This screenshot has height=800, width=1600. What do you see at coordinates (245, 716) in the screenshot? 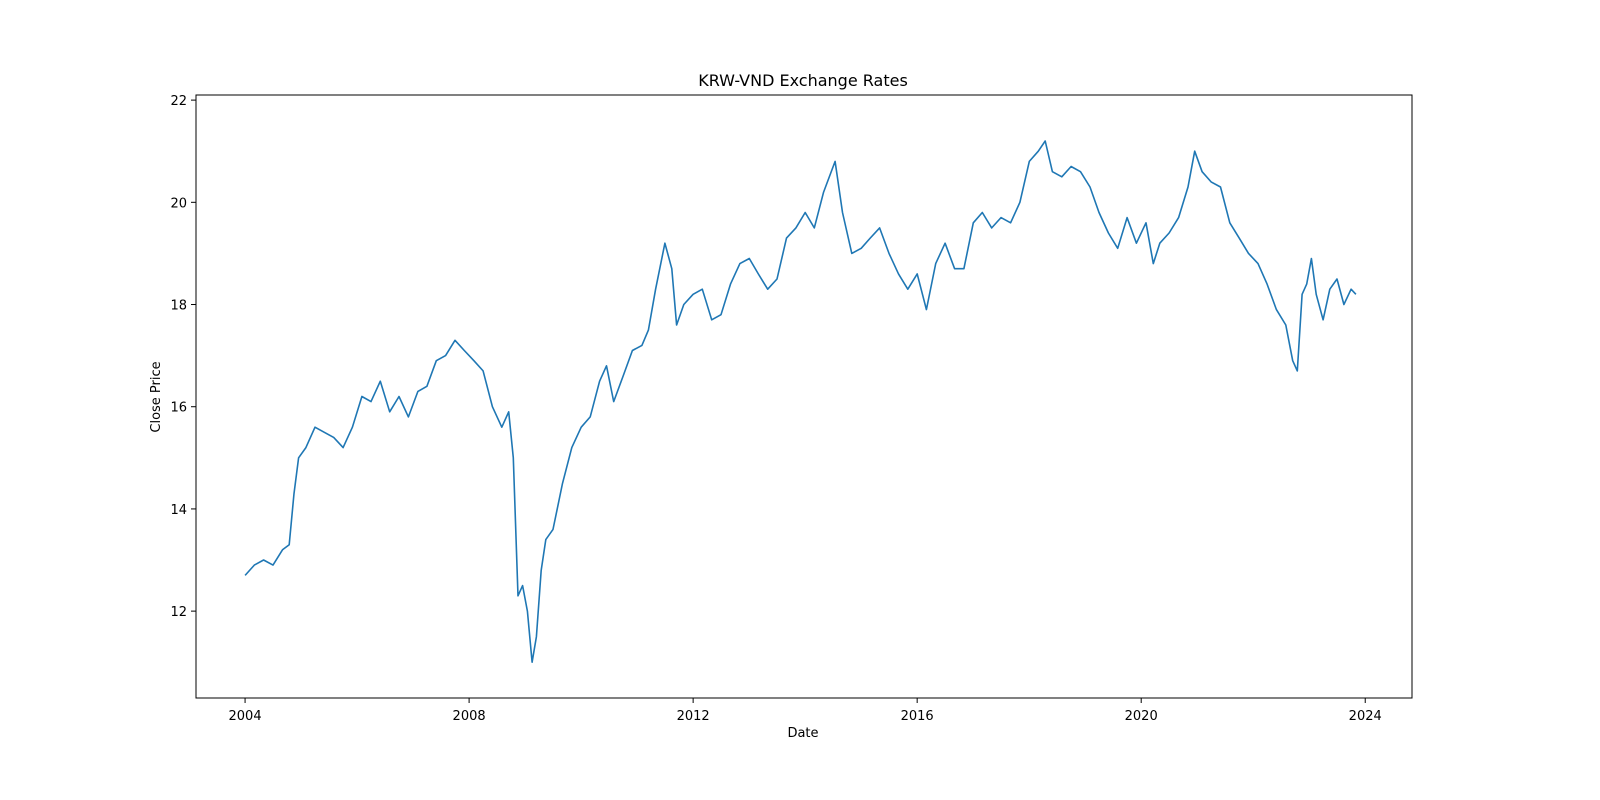
I see `x-tick-label: 2004` at bounding box center [245, 716].